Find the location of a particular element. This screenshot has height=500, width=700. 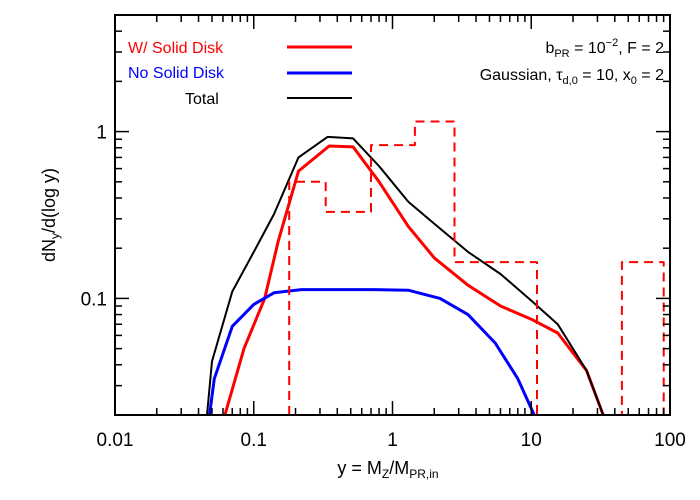

x-tick-label: 1 is located at coordinates (392, 440).